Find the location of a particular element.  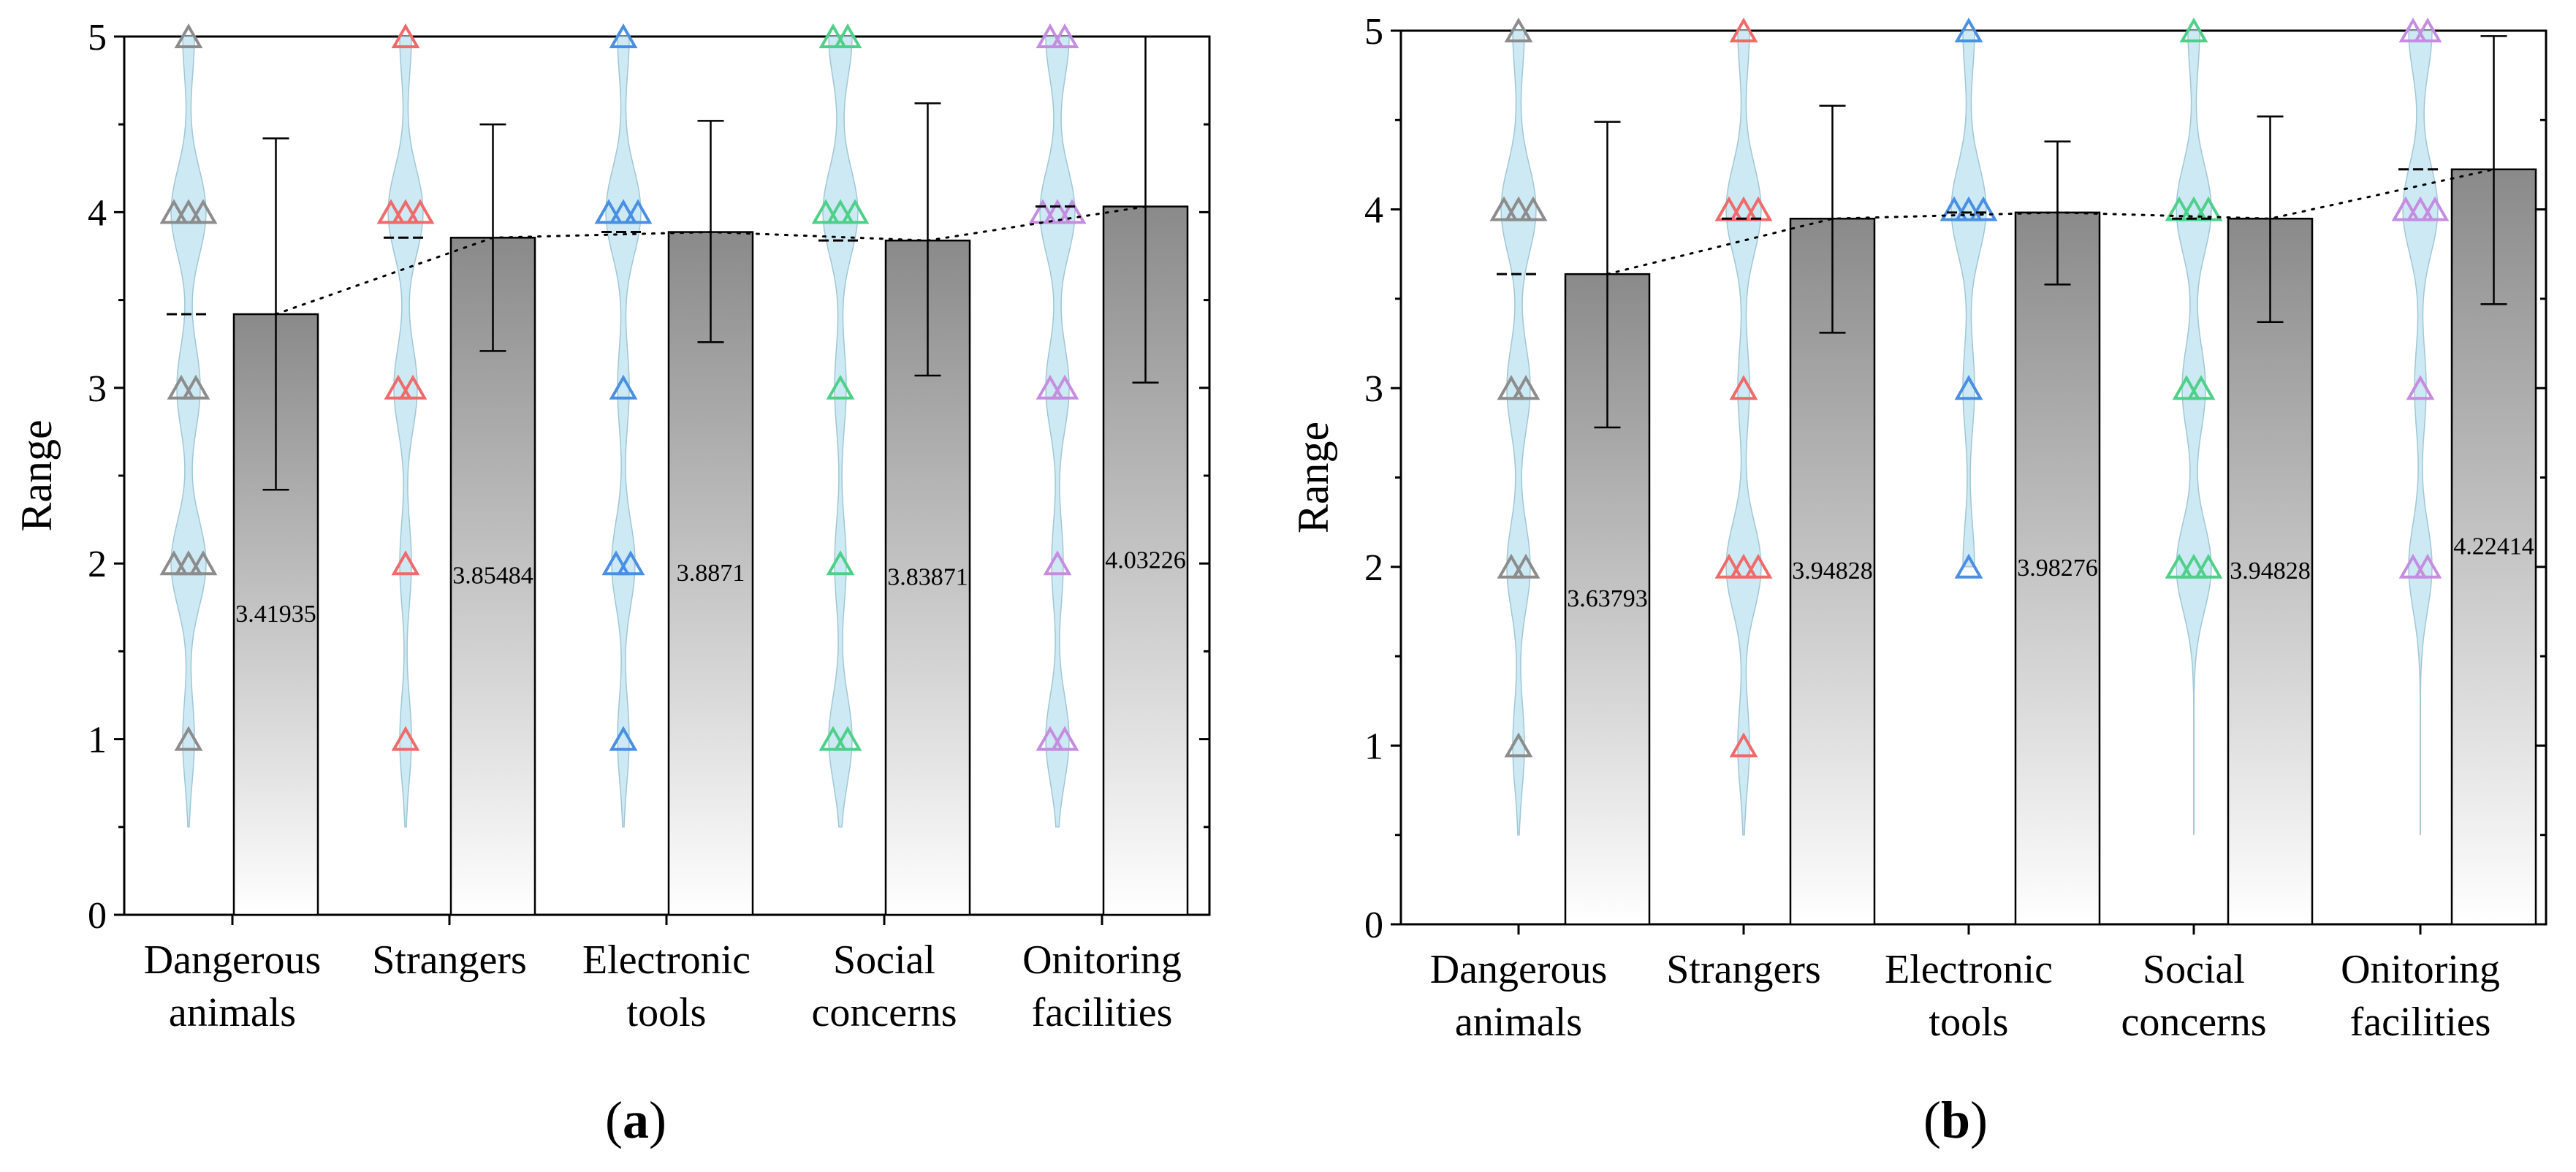

chart-b-value-label: 3.94828 is located at coordinates (2270, 571).